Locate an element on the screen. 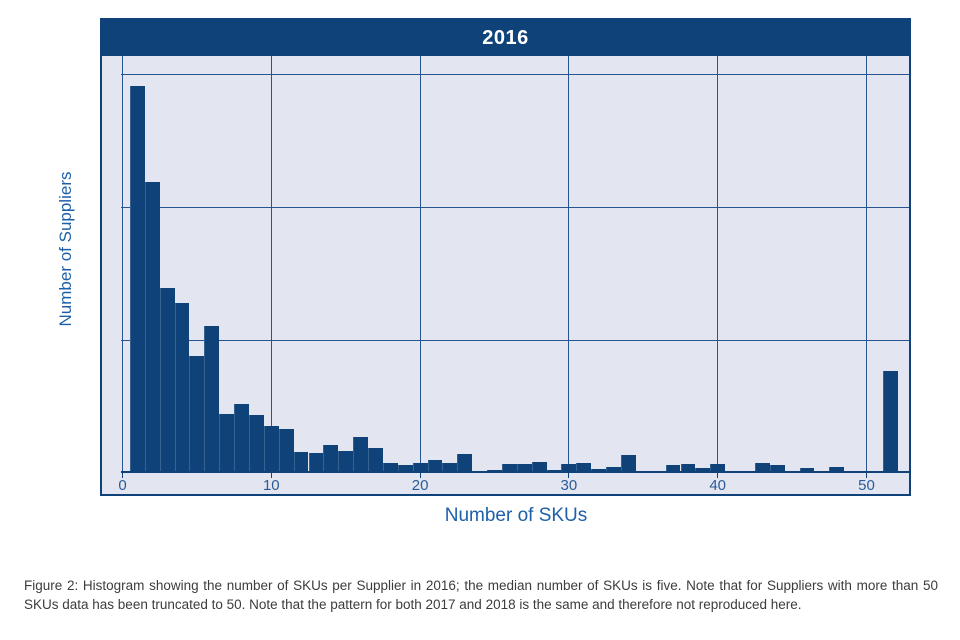 This screenshot has width=960, height=640. x-tick-label: 50 is located at coordinates (866, 485).